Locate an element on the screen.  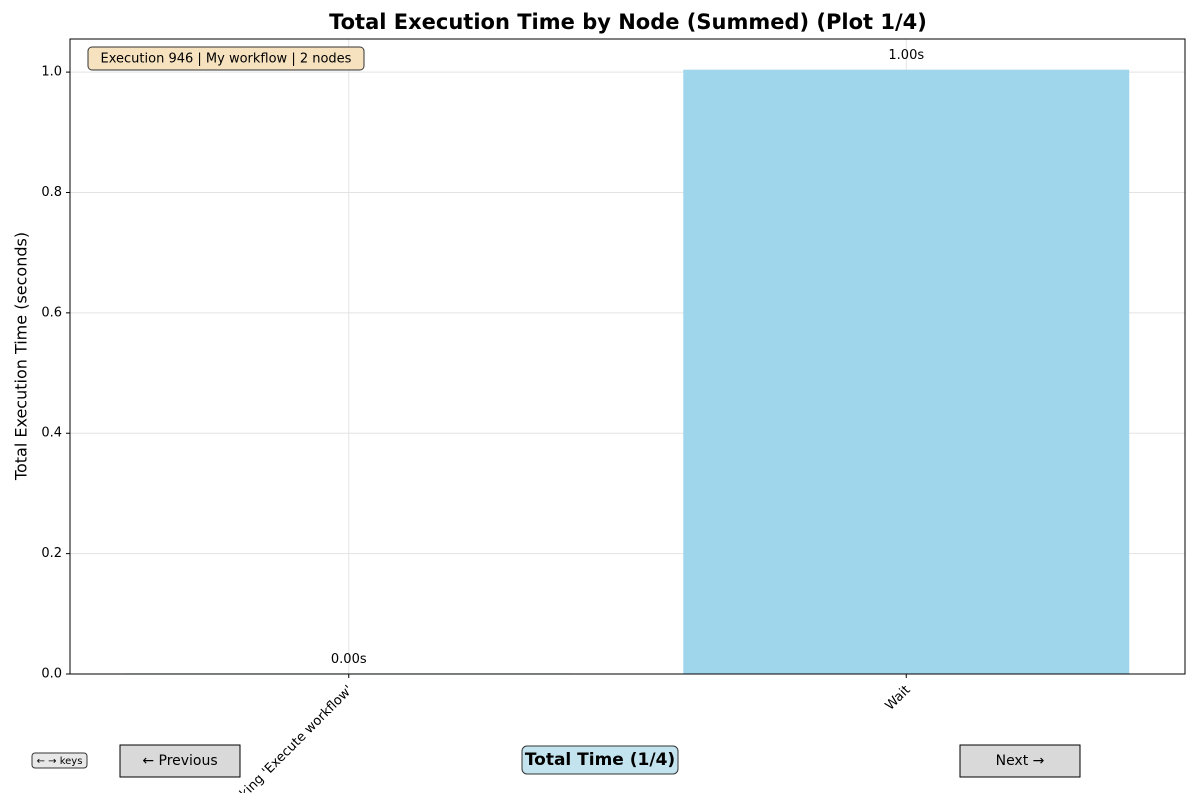
value-label: 0.00s is located at coordinates (349, 659).